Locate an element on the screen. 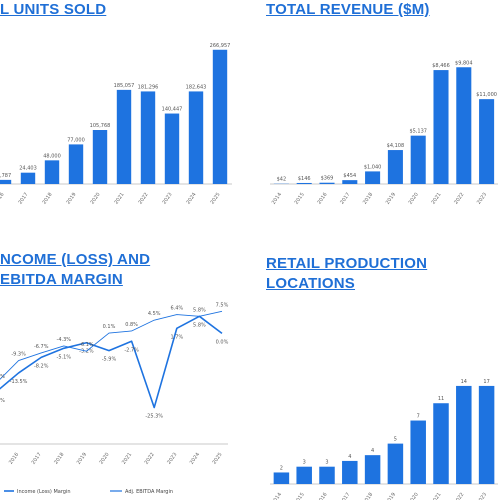 The width and height of the screenshot is (500, 500). bar-value-label: $369 is located at coordinates (327, 179).